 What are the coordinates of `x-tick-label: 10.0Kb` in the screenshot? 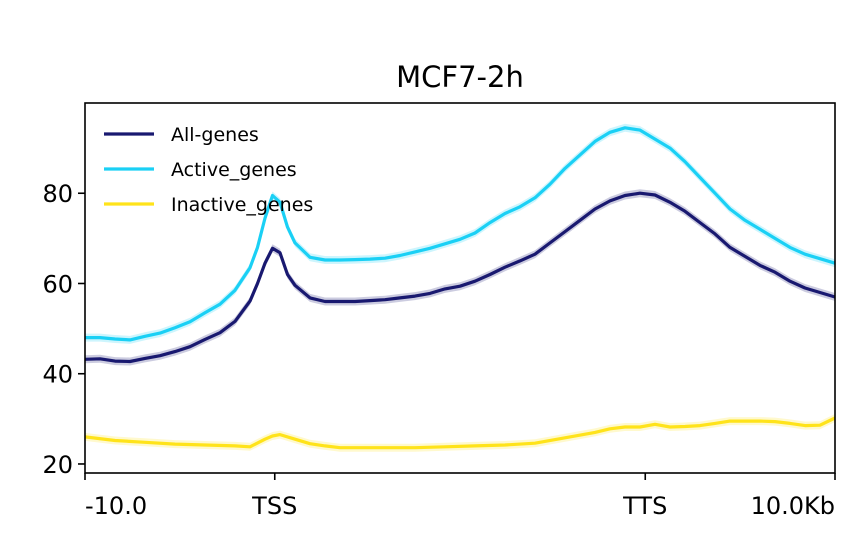 It's located at (793, 506).